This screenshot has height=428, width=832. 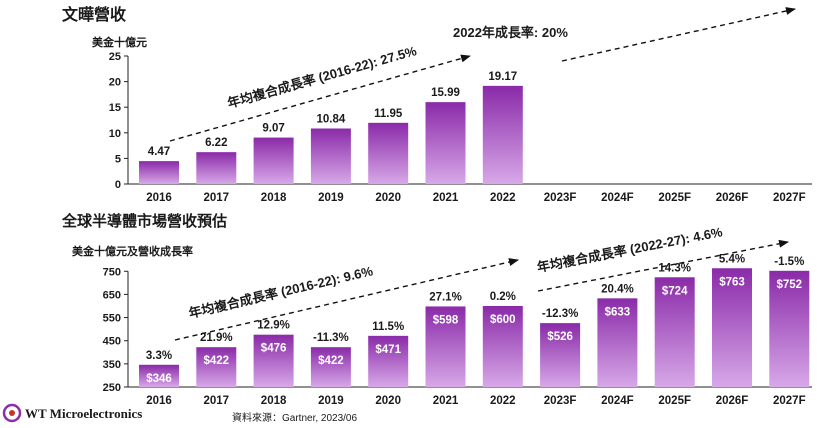 What do you see at coordinates (12, 413) in the screenshot?
I see `logo-mark-center-icon` at bounding box center [12, 413].